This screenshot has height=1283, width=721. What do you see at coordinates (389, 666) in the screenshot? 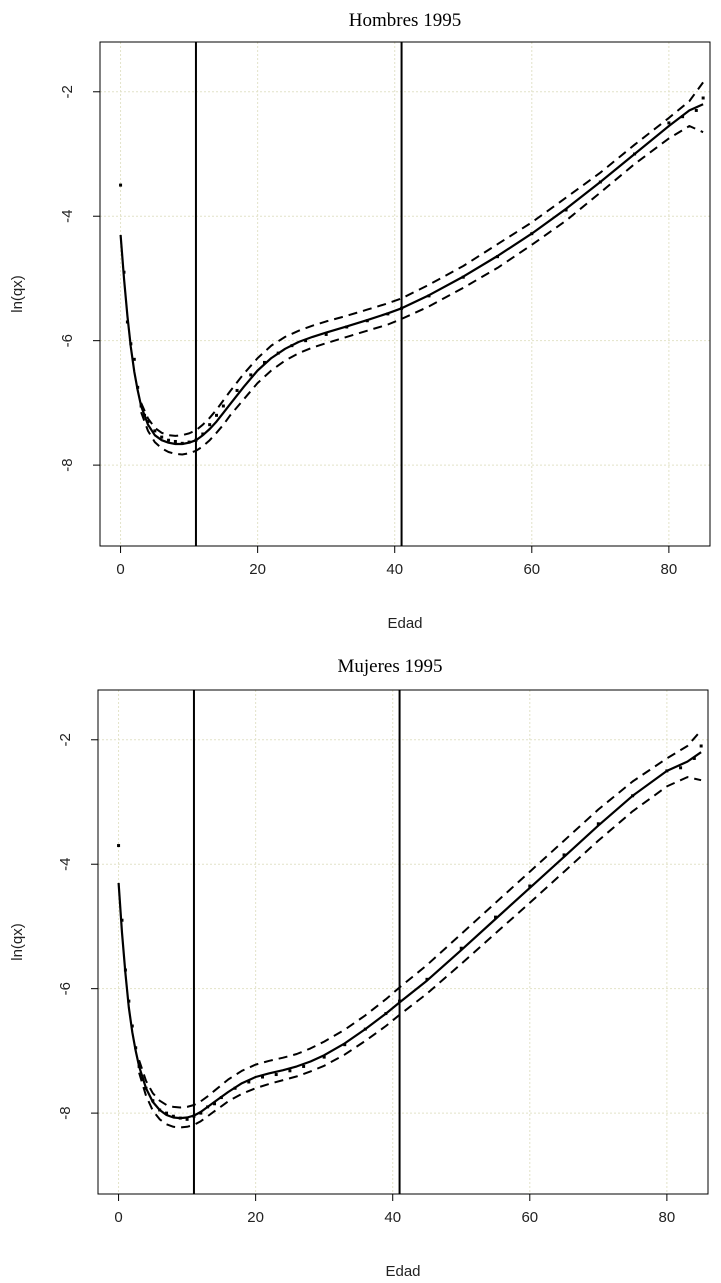
I see `chart-title: Mujeres 1995` at bounding box center [389, 666].